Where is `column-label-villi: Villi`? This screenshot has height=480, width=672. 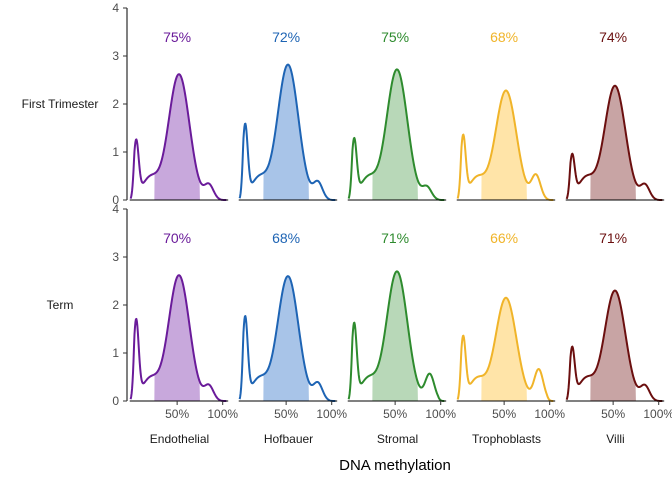 column-label-villi: Villi is located at coordinates (615, 439).